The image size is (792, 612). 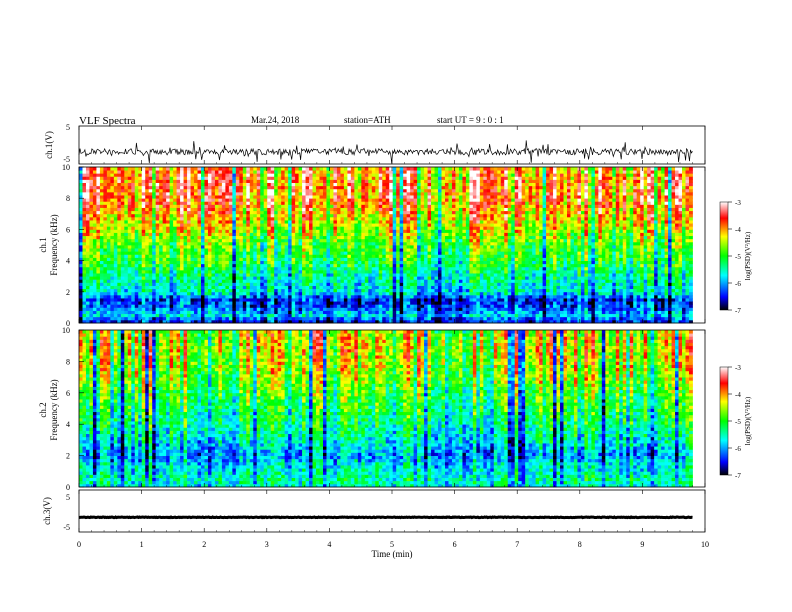 What do you see at coordinates (367, 120) in the screenshot?
I see `station-label: station=ATH` at bounding box center [367, 120].